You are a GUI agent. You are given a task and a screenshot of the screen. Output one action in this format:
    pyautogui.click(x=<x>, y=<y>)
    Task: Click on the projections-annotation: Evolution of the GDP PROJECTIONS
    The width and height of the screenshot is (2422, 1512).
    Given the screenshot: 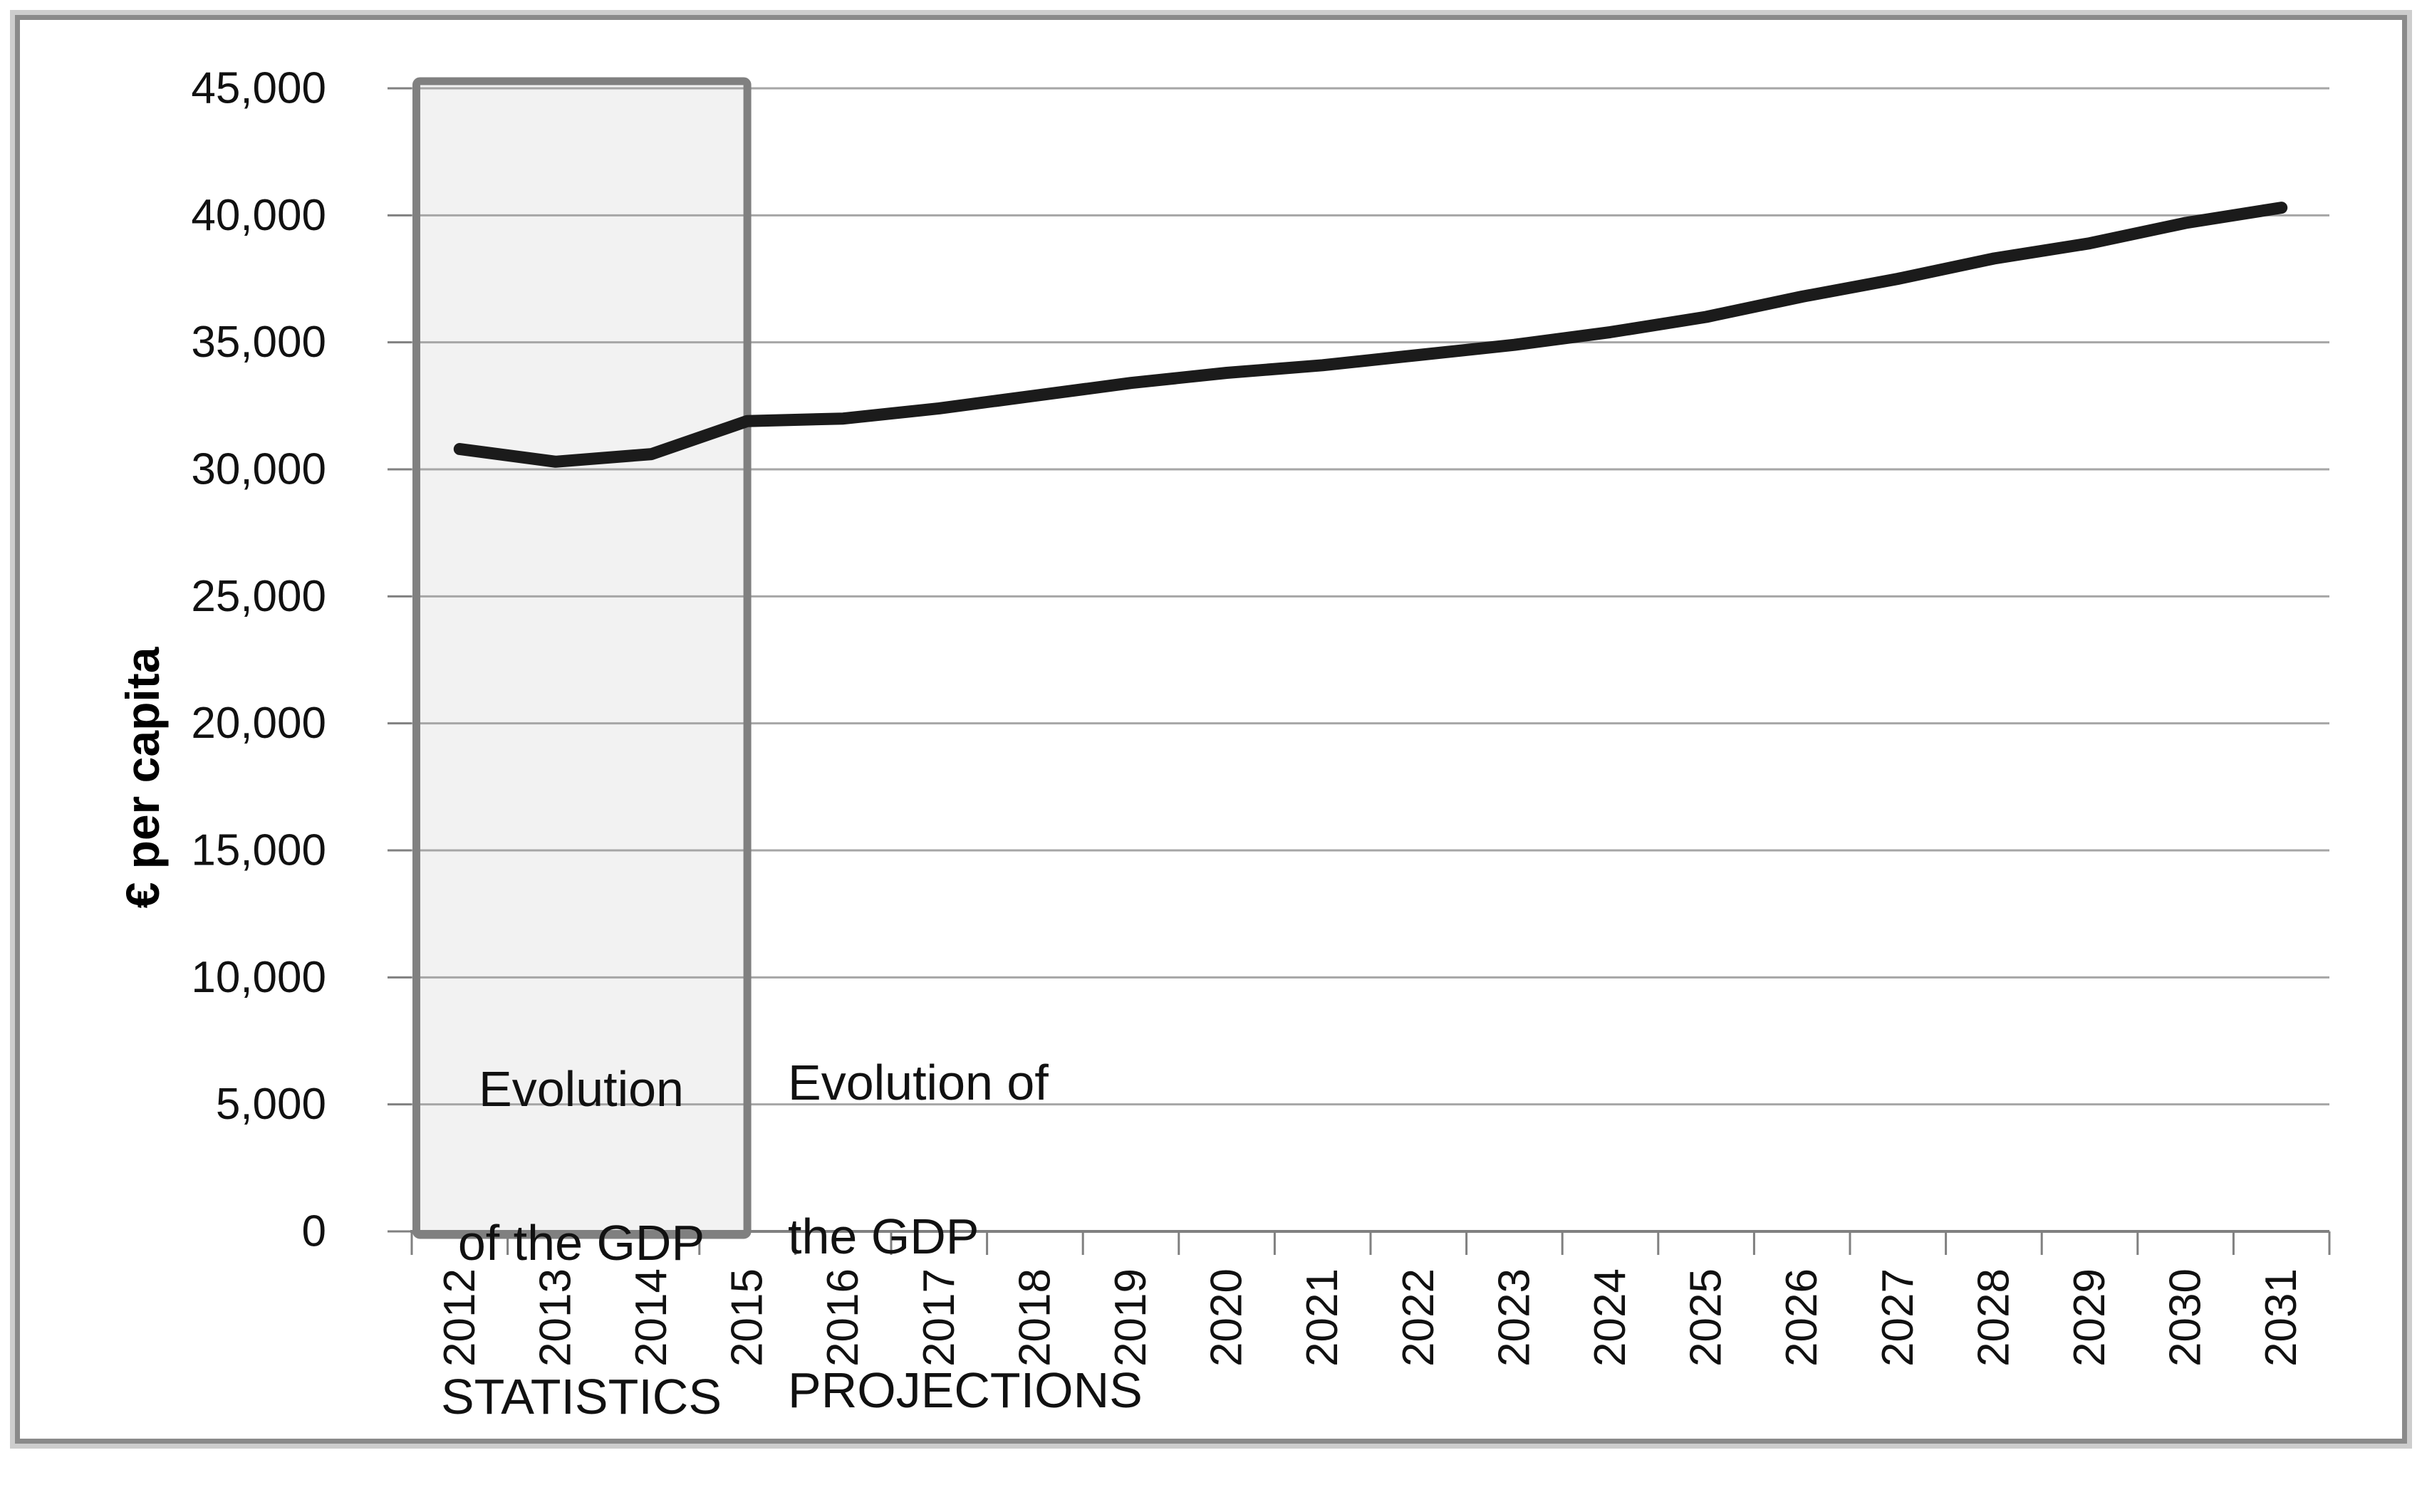 What is the action you would take?
    pyautogui.click(x=1109, y=1236)
    